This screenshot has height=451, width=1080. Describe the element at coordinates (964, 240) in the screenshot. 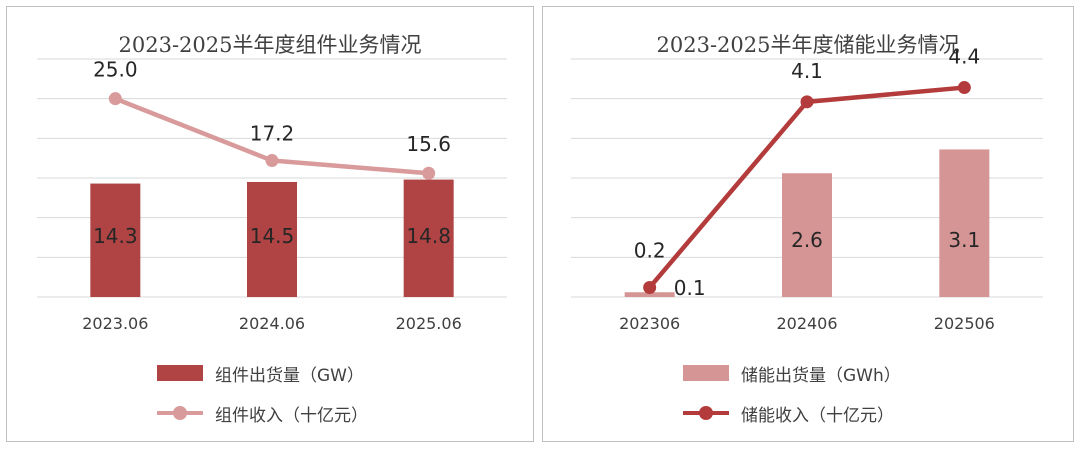

I see `bar-data-label: 3.1` at that location.